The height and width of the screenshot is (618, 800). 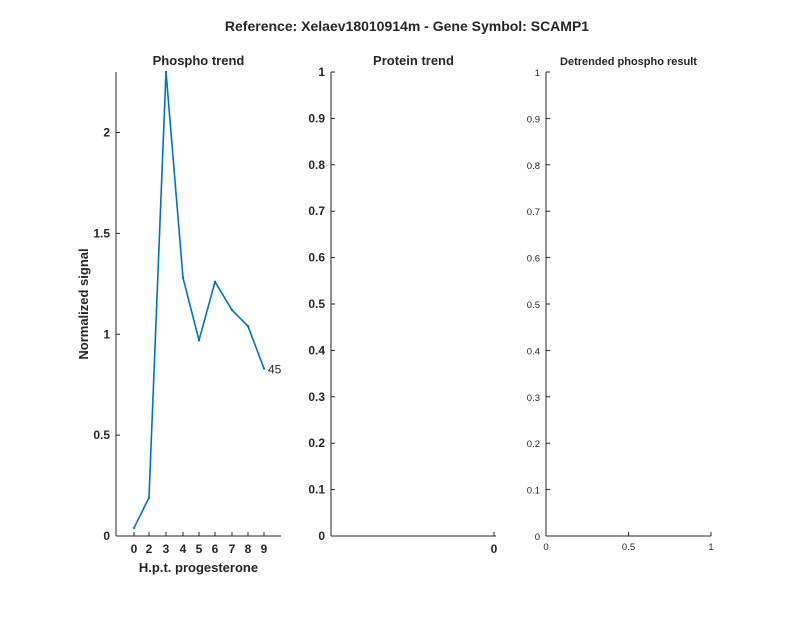 I want to click on panel-title: Detrended phospho result, so click(x=628, y=62).